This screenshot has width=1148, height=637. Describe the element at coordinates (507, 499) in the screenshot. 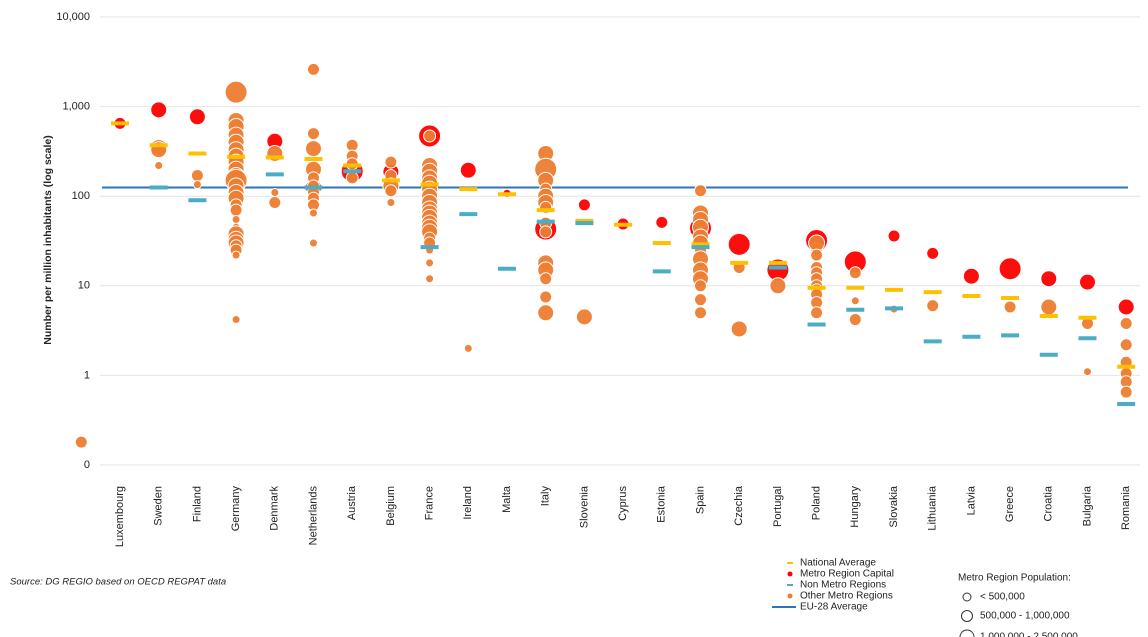

I see `x-tick-label: Malta` at that location.